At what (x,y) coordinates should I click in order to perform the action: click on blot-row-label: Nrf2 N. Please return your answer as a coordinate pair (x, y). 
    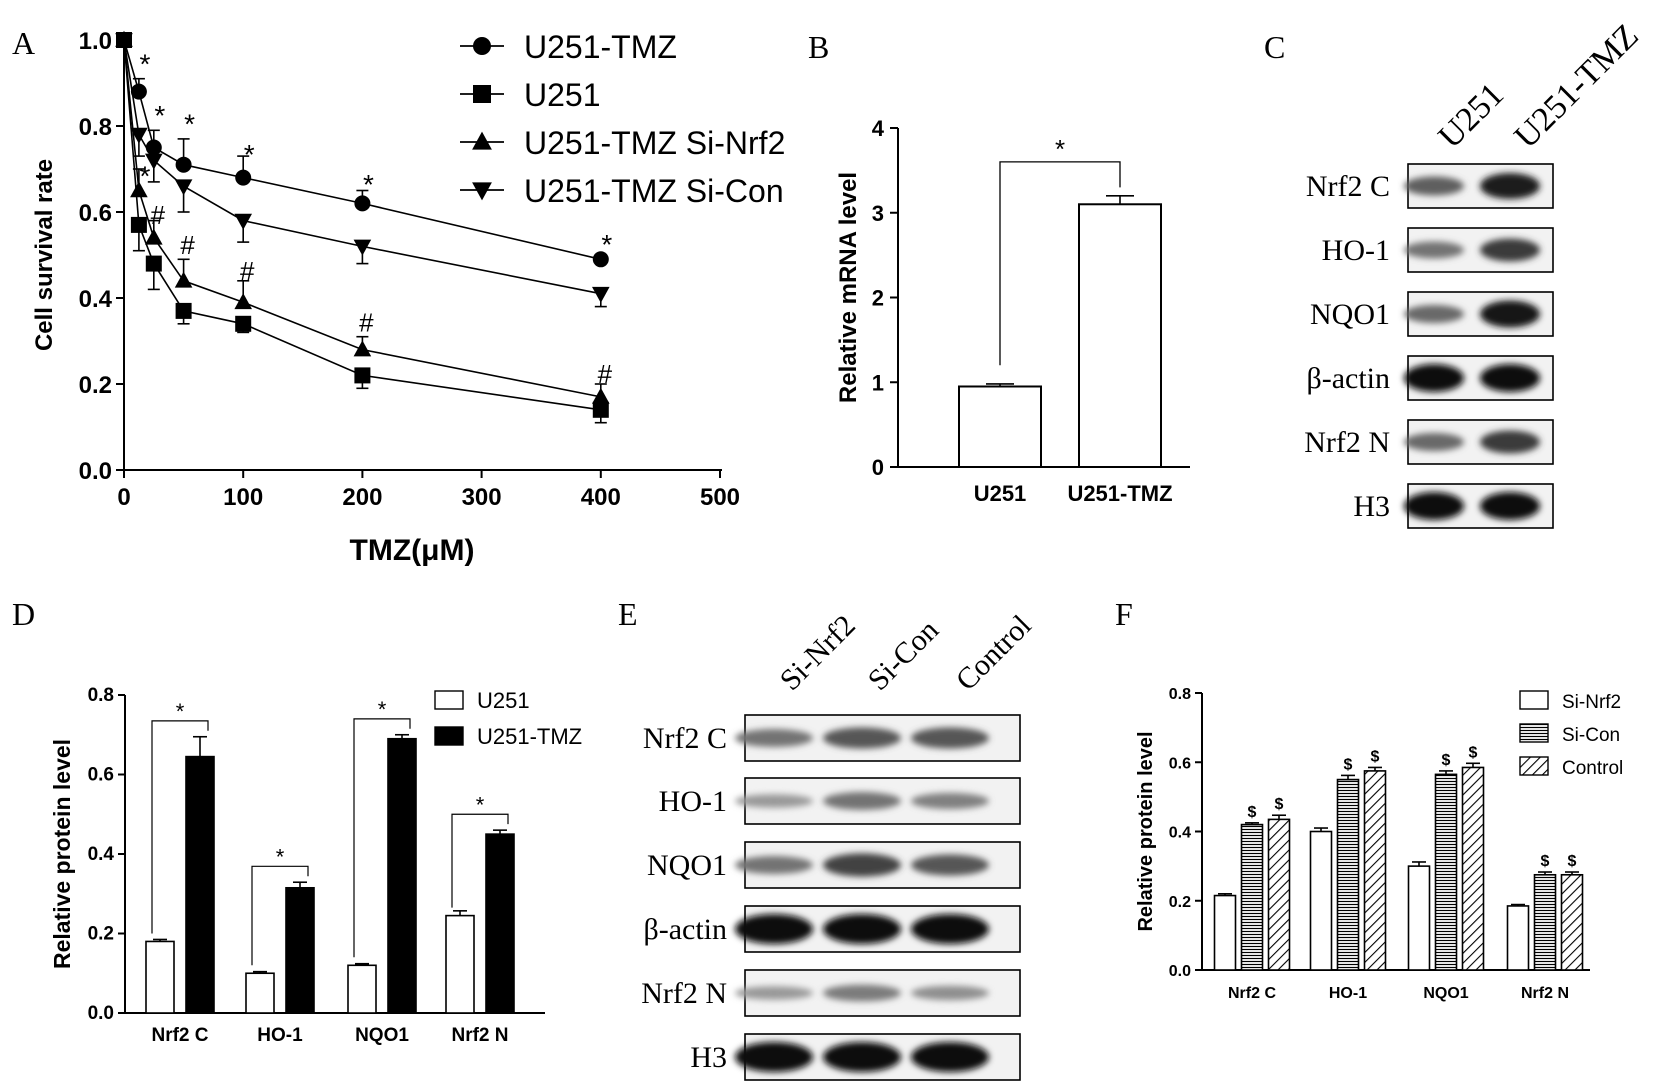
    Looking at the image, I should click on (684, 993).